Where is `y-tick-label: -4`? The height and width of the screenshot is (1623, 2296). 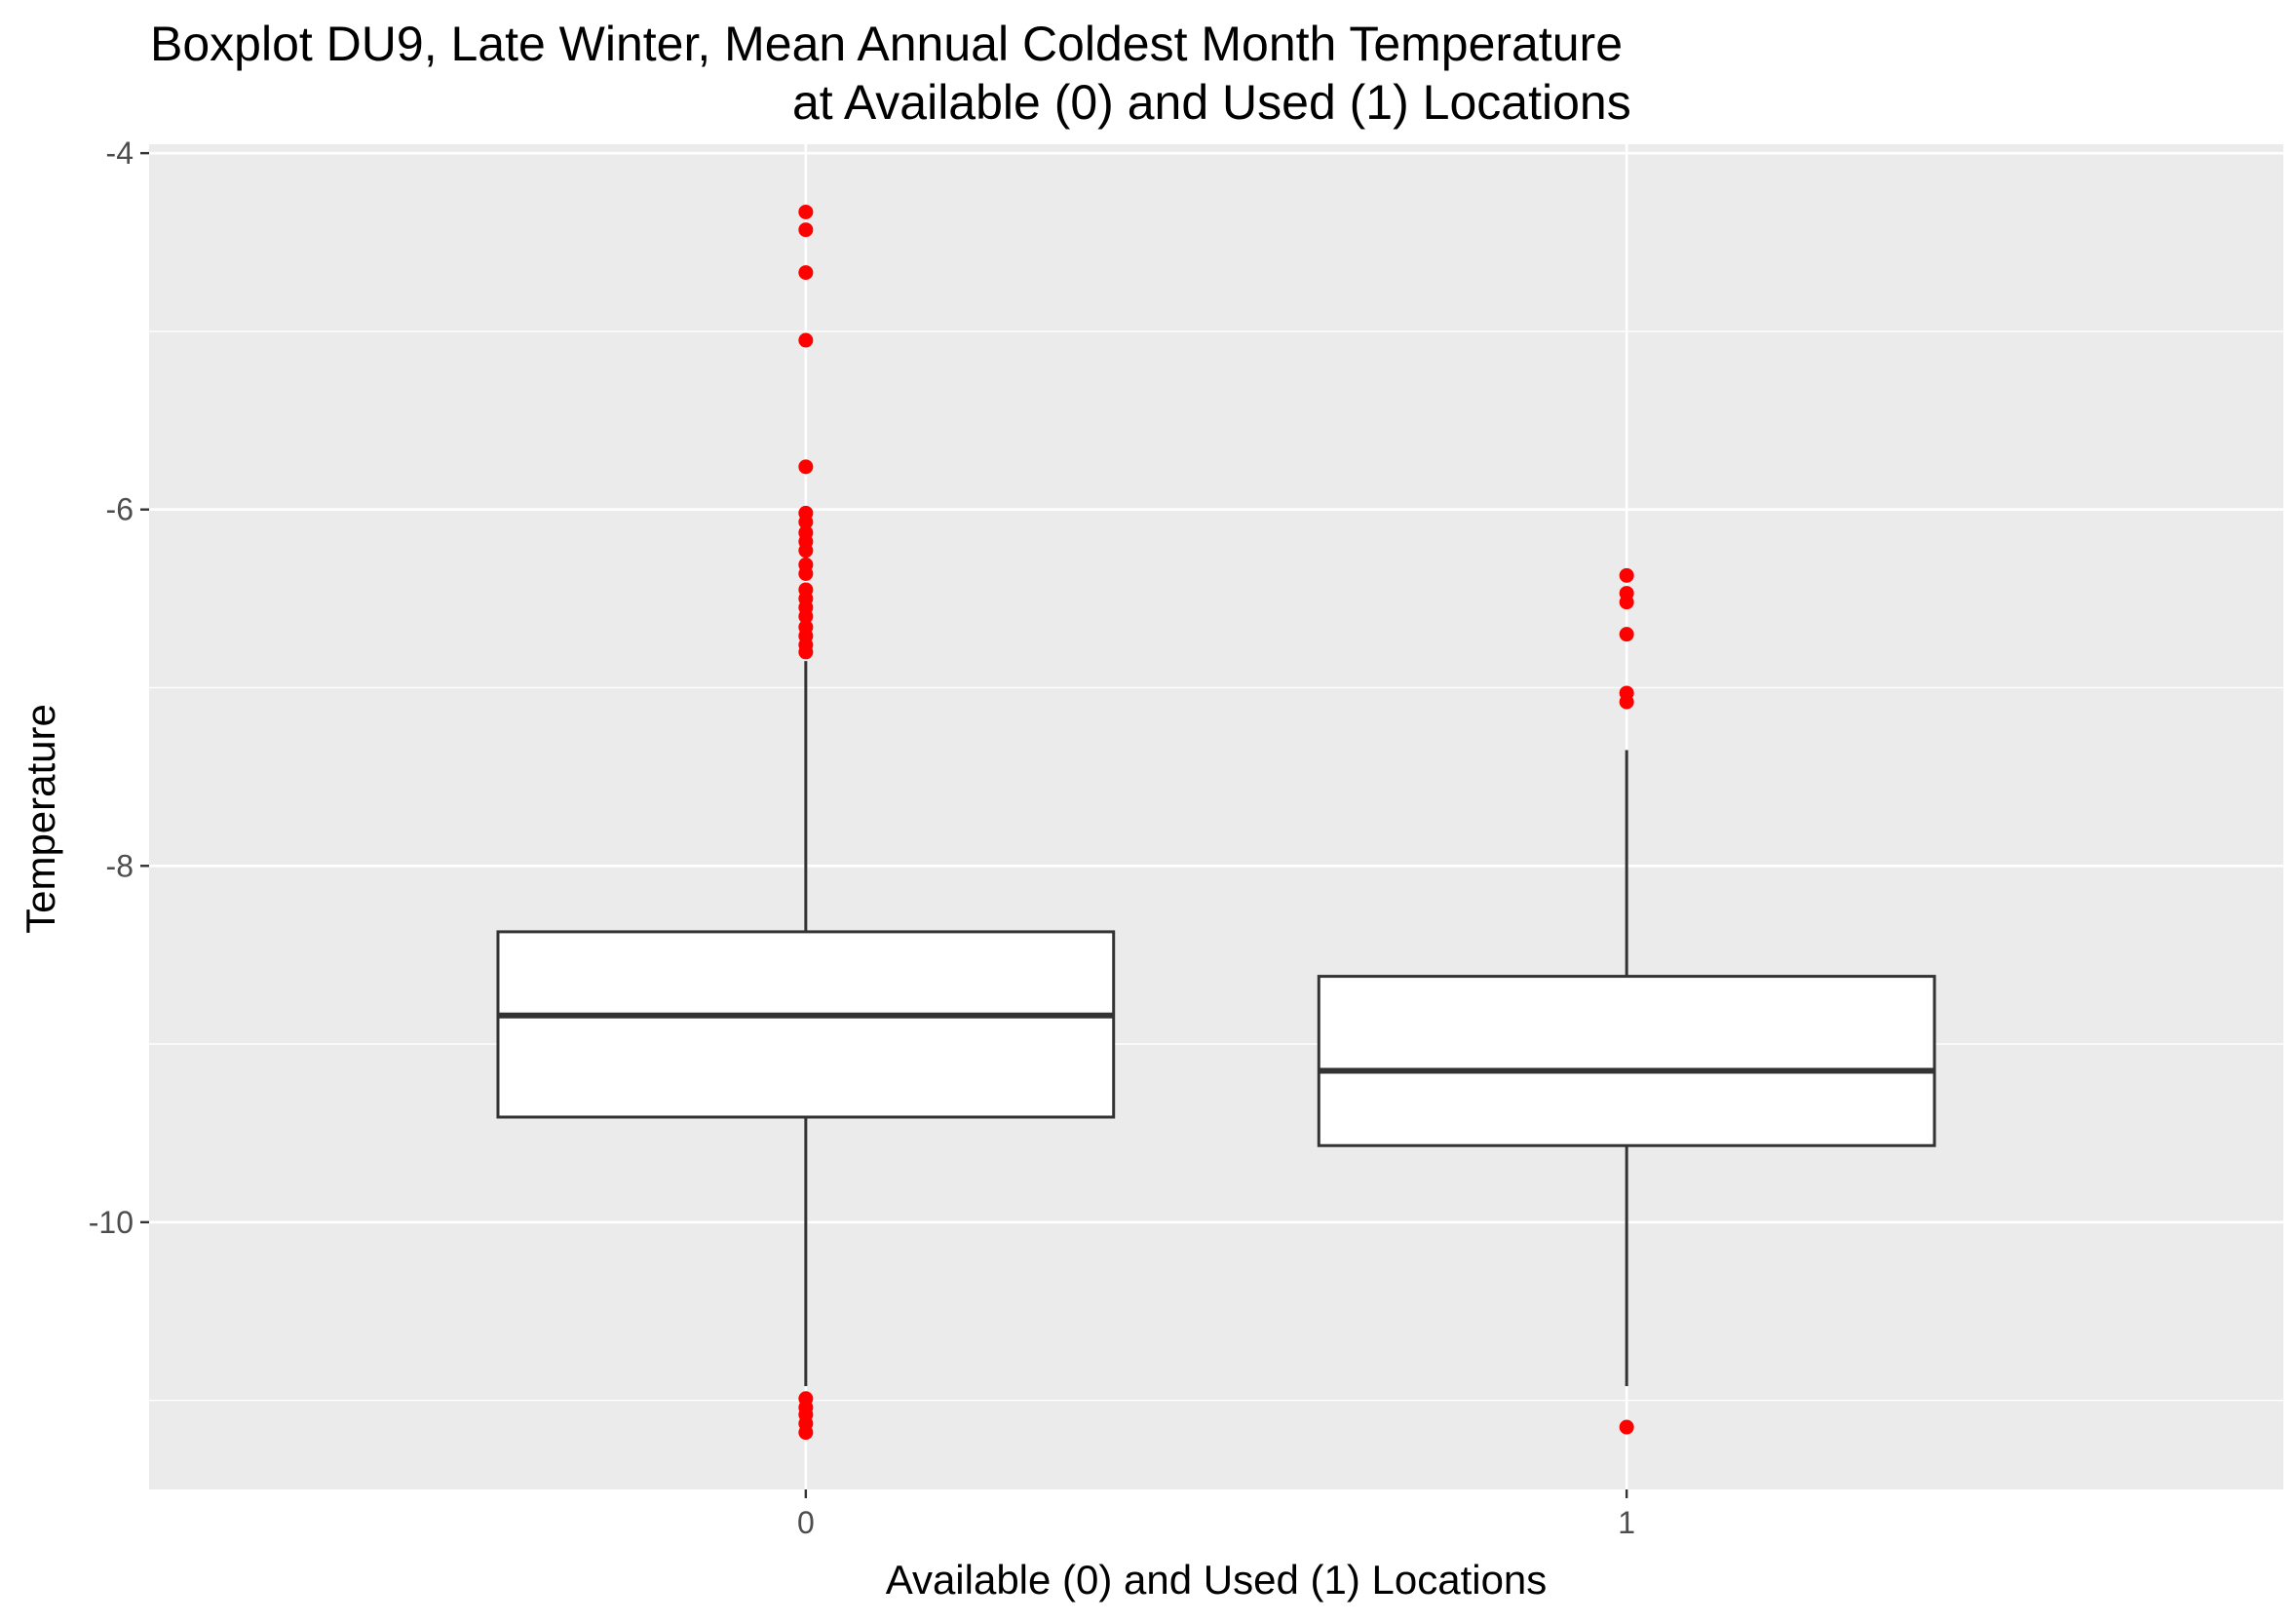
y-tick-label: -4 is located at coordinates (120, 153).